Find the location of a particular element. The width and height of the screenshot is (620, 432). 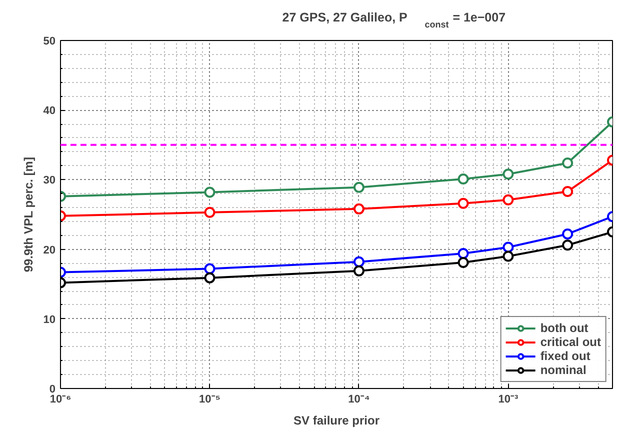

x-tick-label: 10⁻⁴ is located at coordinates (359, 400).